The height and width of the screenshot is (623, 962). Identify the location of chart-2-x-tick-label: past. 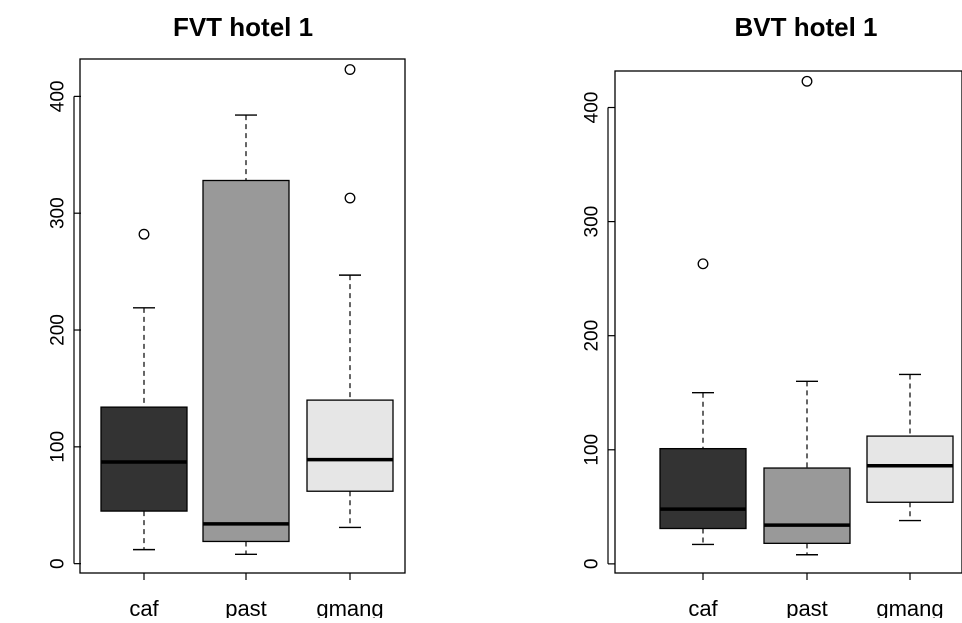
(807, 607).